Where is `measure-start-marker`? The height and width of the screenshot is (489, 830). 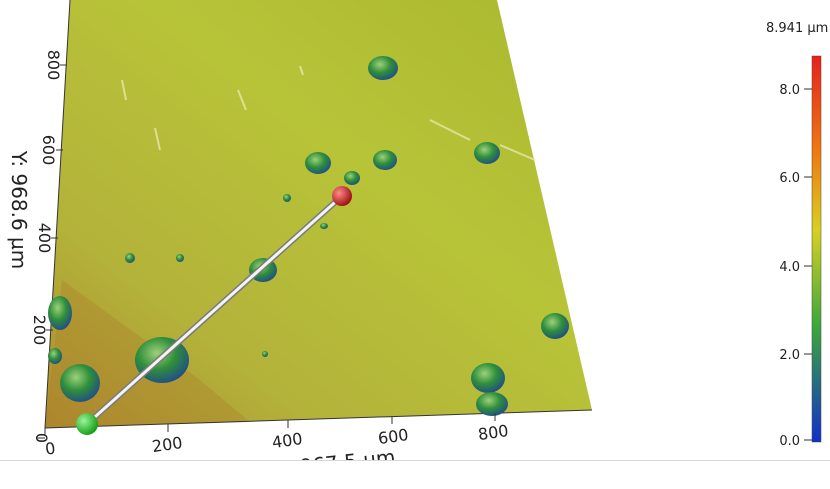
measure-start-marker is located at coordinates (87, 424).